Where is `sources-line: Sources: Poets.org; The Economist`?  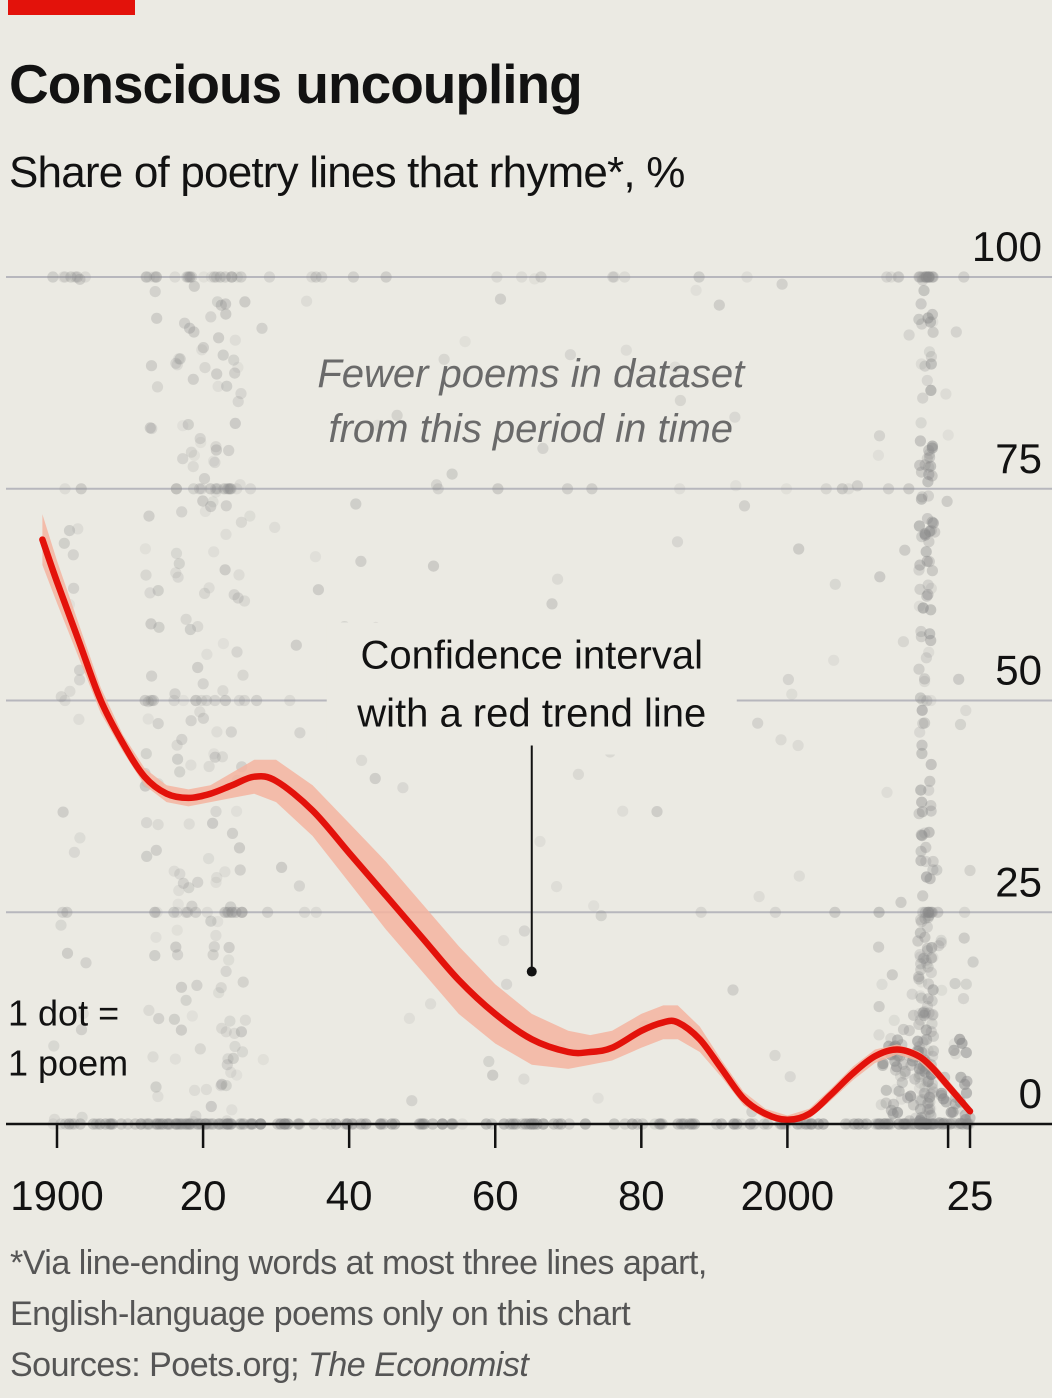
sources-line: Sources: Poets.org; The Economist is located at coordinates (358, 1365).